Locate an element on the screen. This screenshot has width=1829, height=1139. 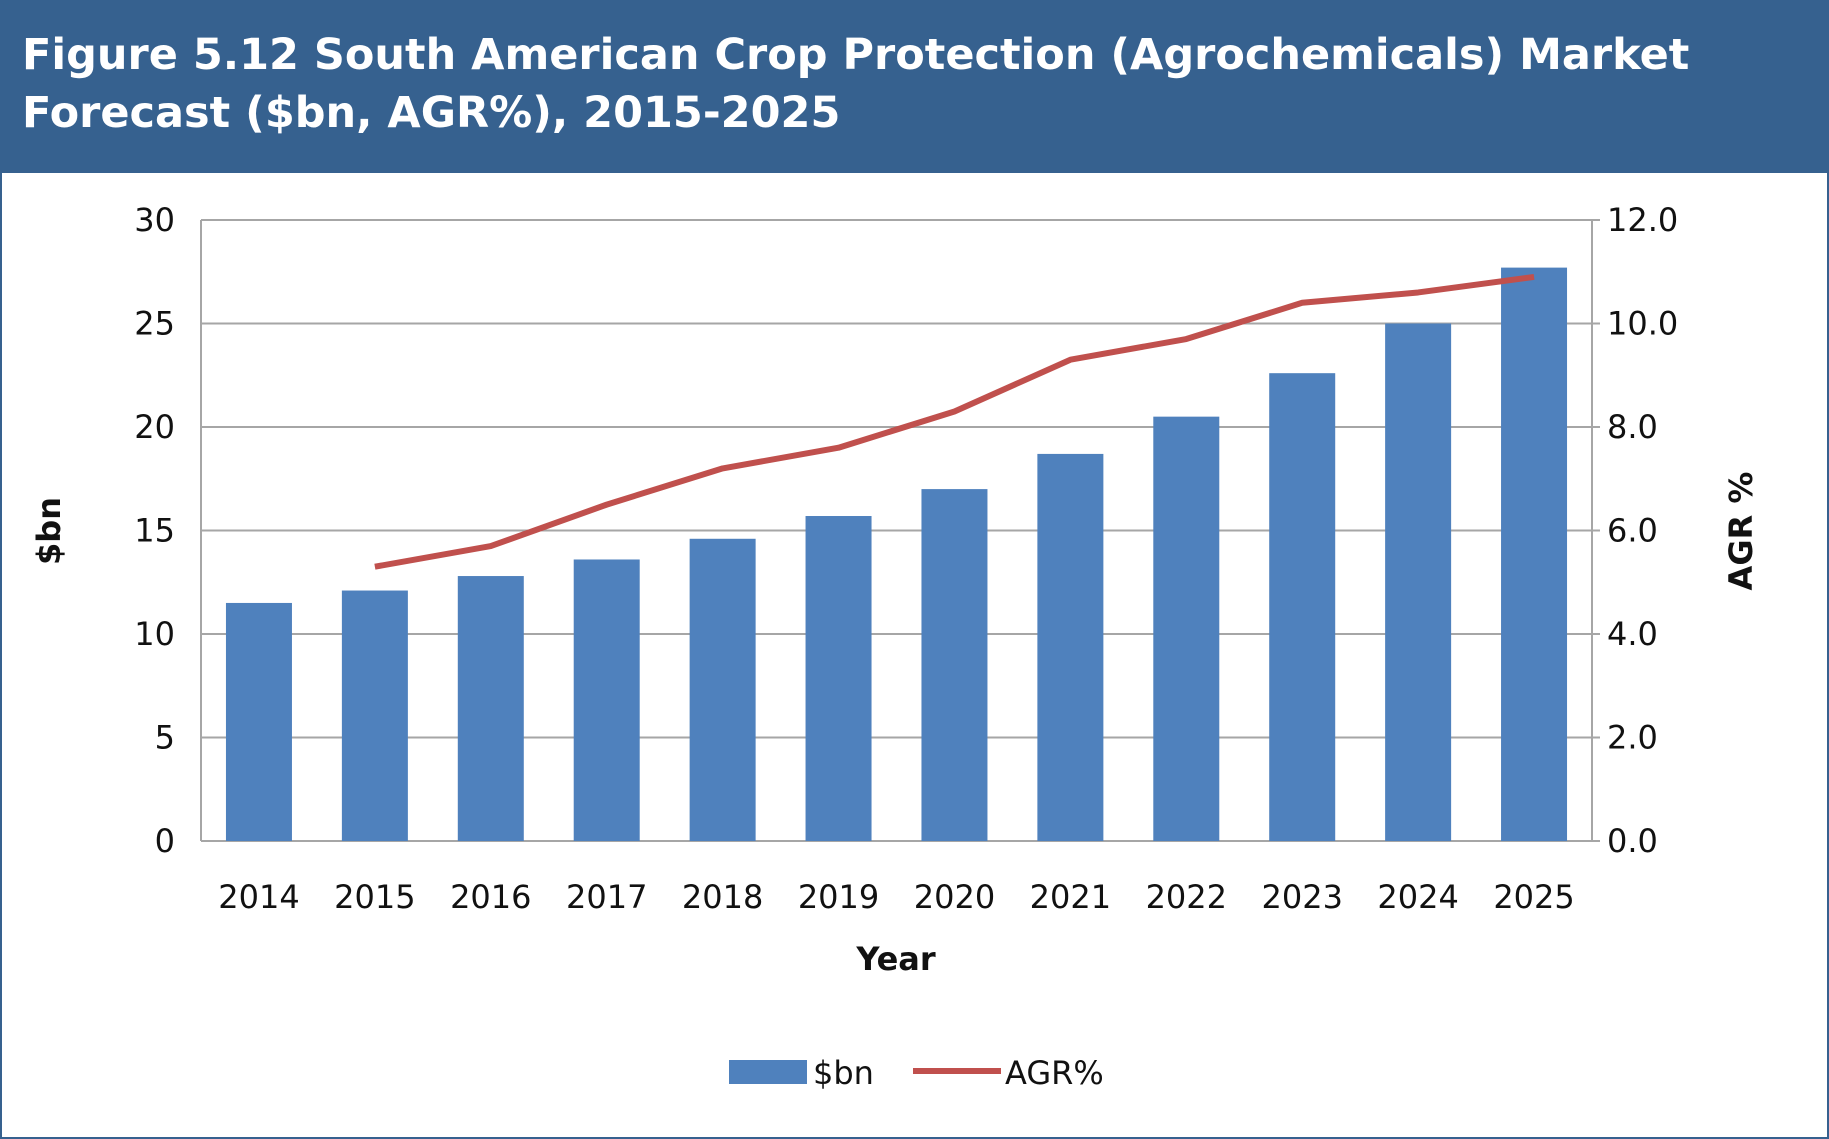
x-tick-label: 2022 is located at coordinates (1186, 897).